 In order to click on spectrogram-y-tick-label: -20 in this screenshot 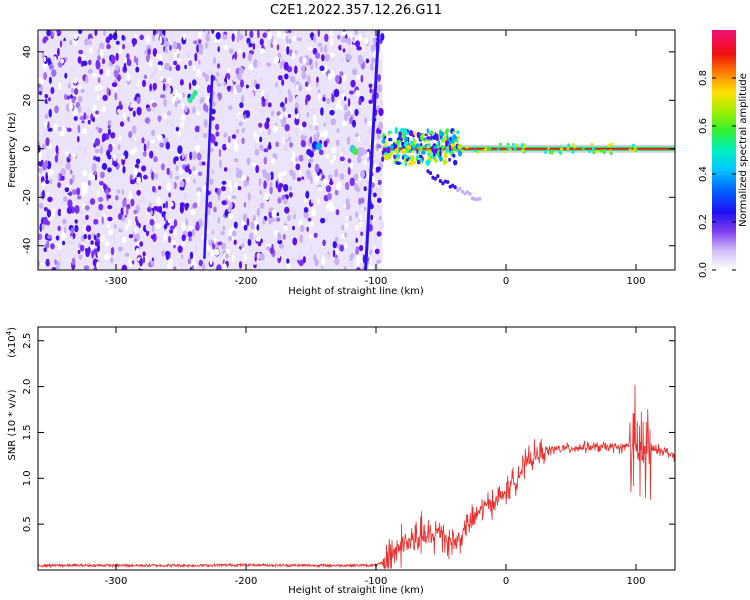, I will do `click(27, 197)`.